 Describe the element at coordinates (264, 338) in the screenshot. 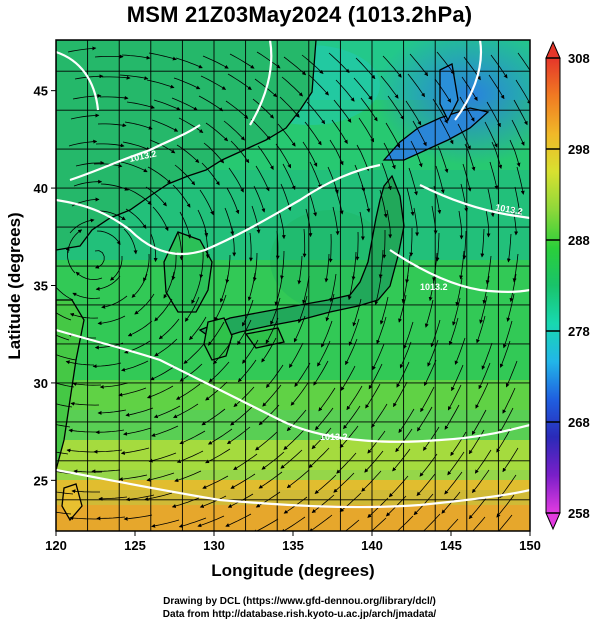

I see `japan-shikoku` at that location.